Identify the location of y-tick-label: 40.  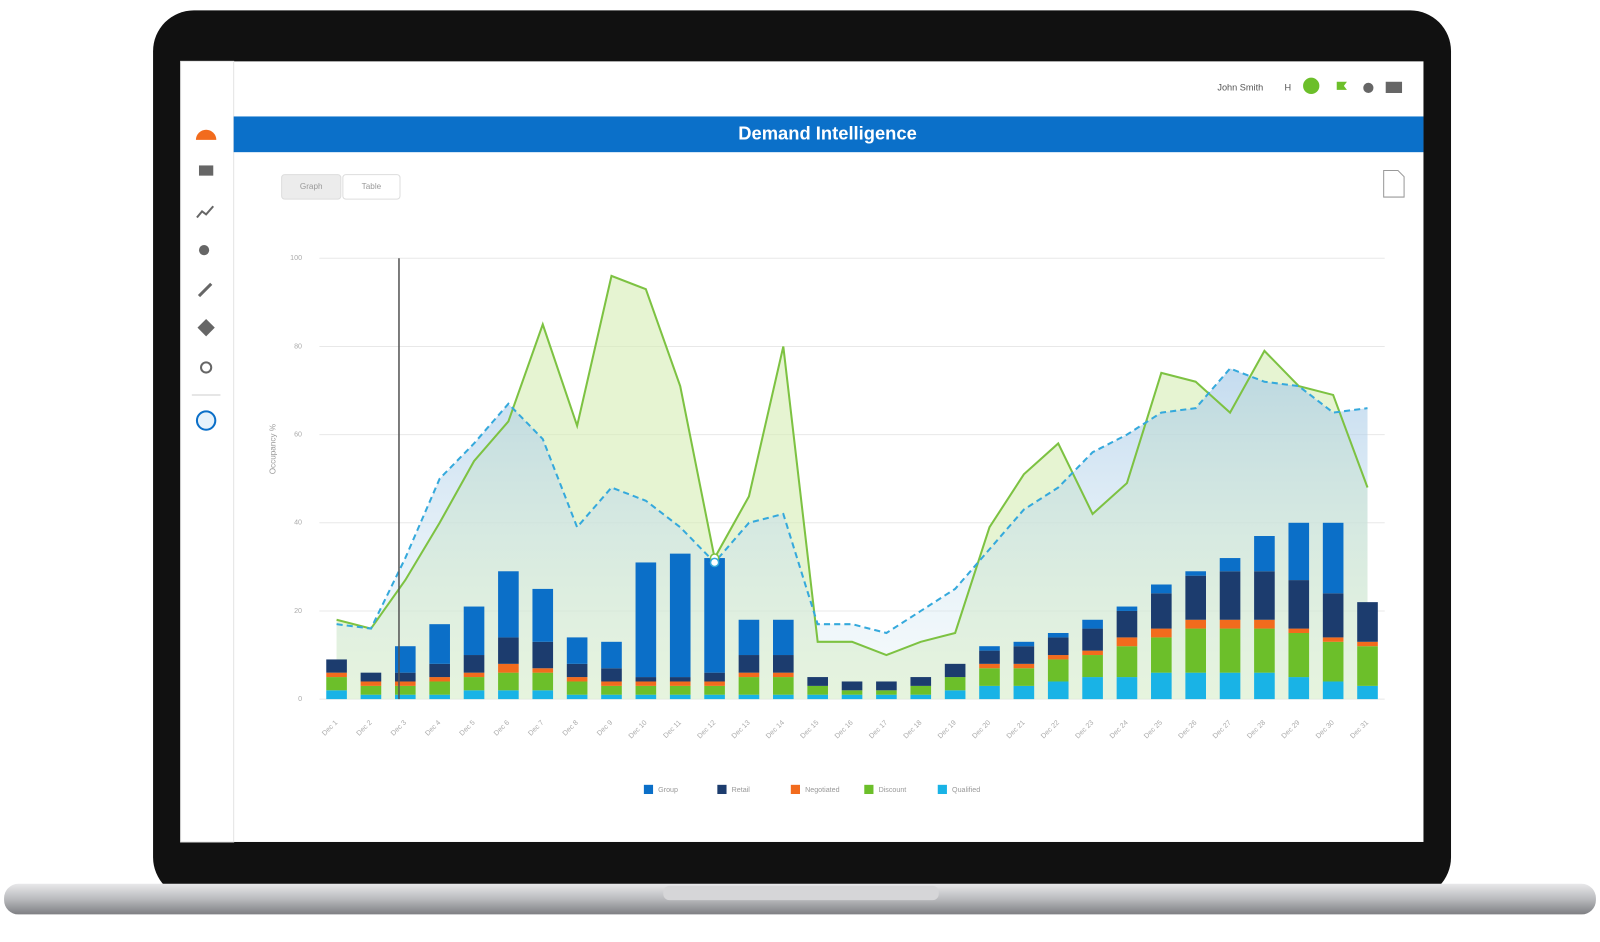
(298, 523).